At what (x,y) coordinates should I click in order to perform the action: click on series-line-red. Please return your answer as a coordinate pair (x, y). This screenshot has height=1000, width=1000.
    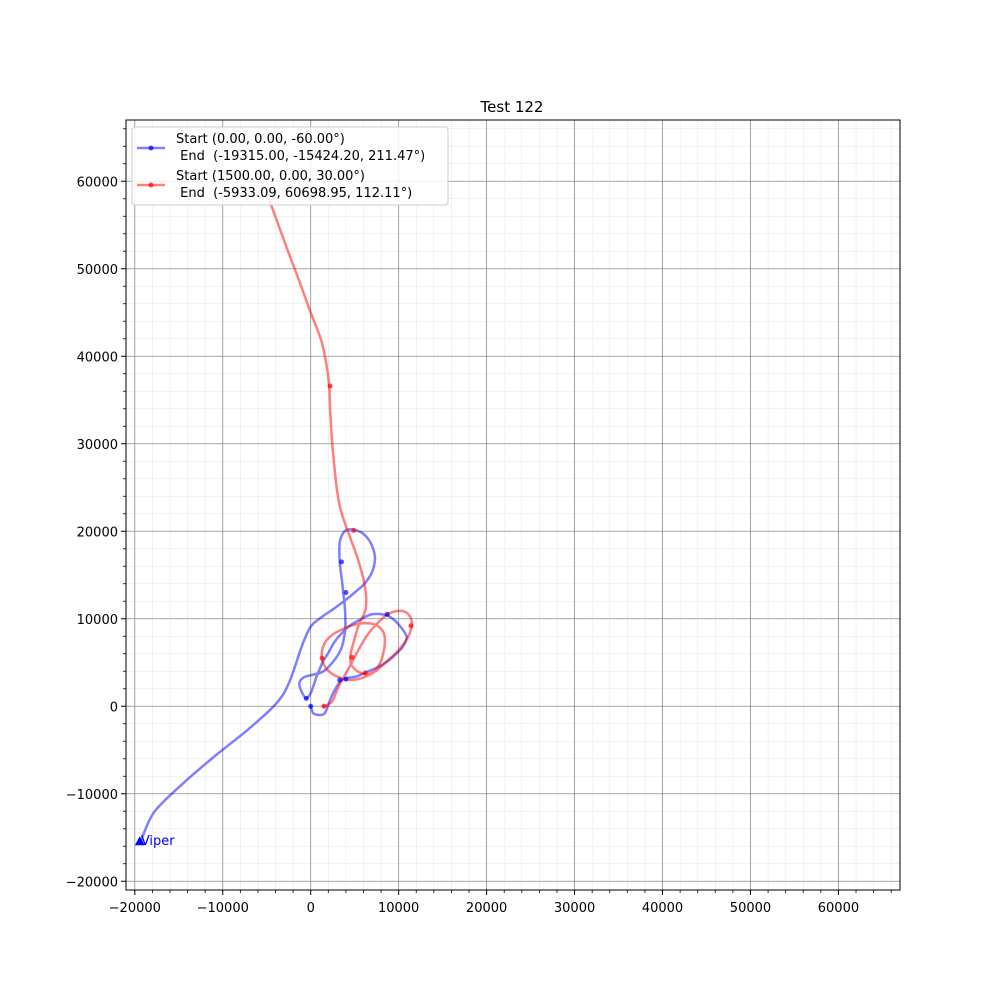
    Looking at the image, I should click on (335, 440).